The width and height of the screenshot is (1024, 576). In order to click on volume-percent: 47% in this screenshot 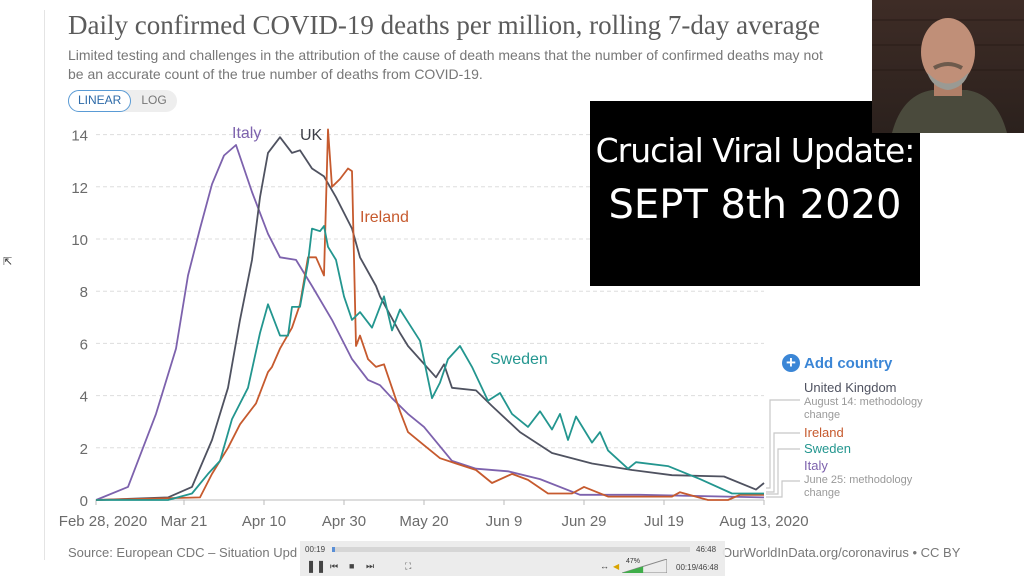, I will do `click(633, 561)`.